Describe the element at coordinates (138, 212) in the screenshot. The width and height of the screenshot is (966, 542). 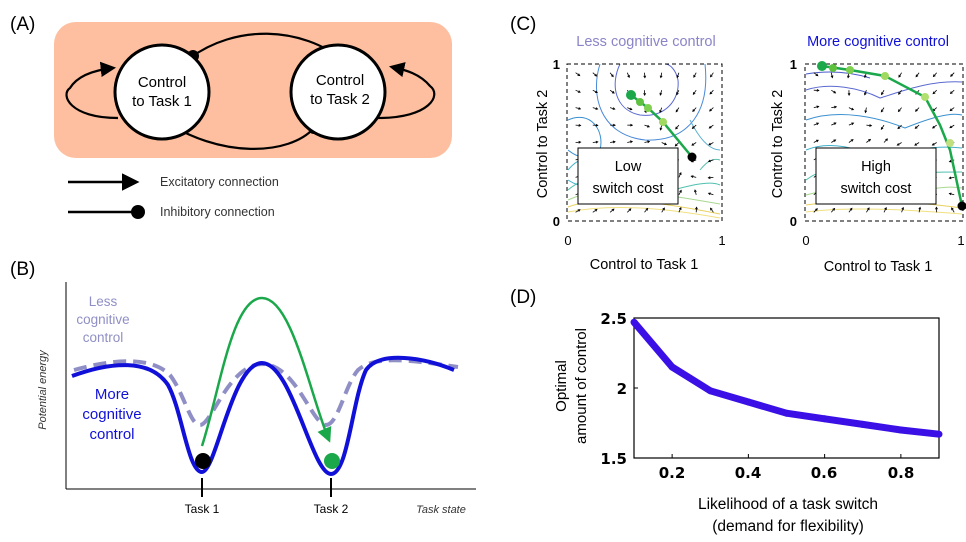
I see `legend-inhibitory-dot` at that location.